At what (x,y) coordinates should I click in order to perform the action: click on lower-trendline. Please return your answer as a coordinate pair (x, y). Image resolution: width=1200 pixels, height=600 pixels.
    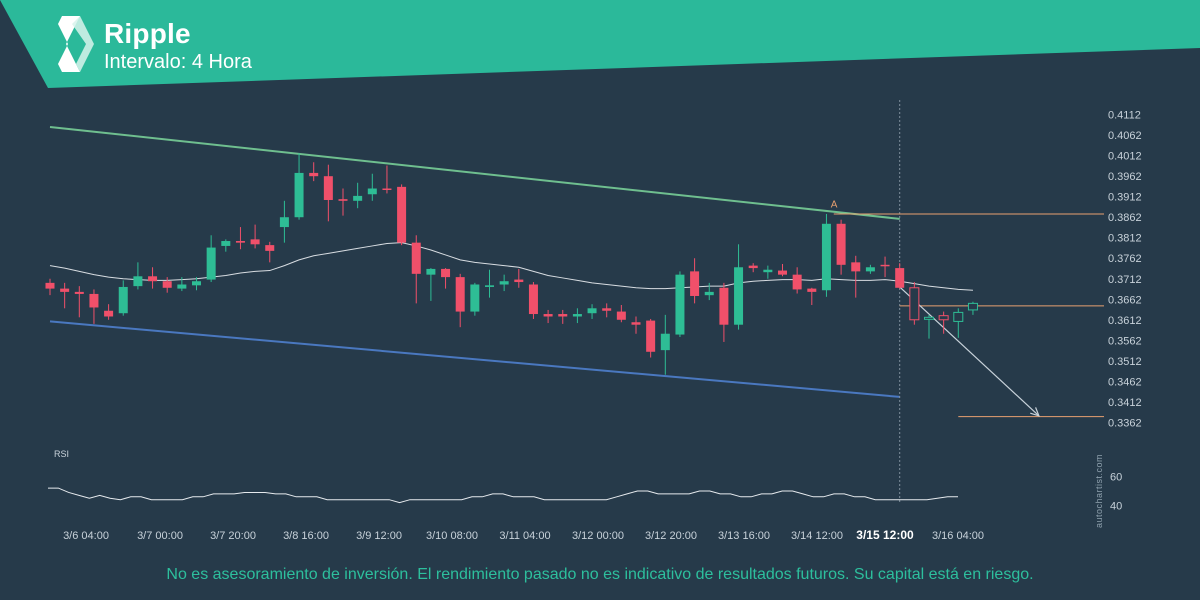
    Looking at the image, I should click on (474, 359).